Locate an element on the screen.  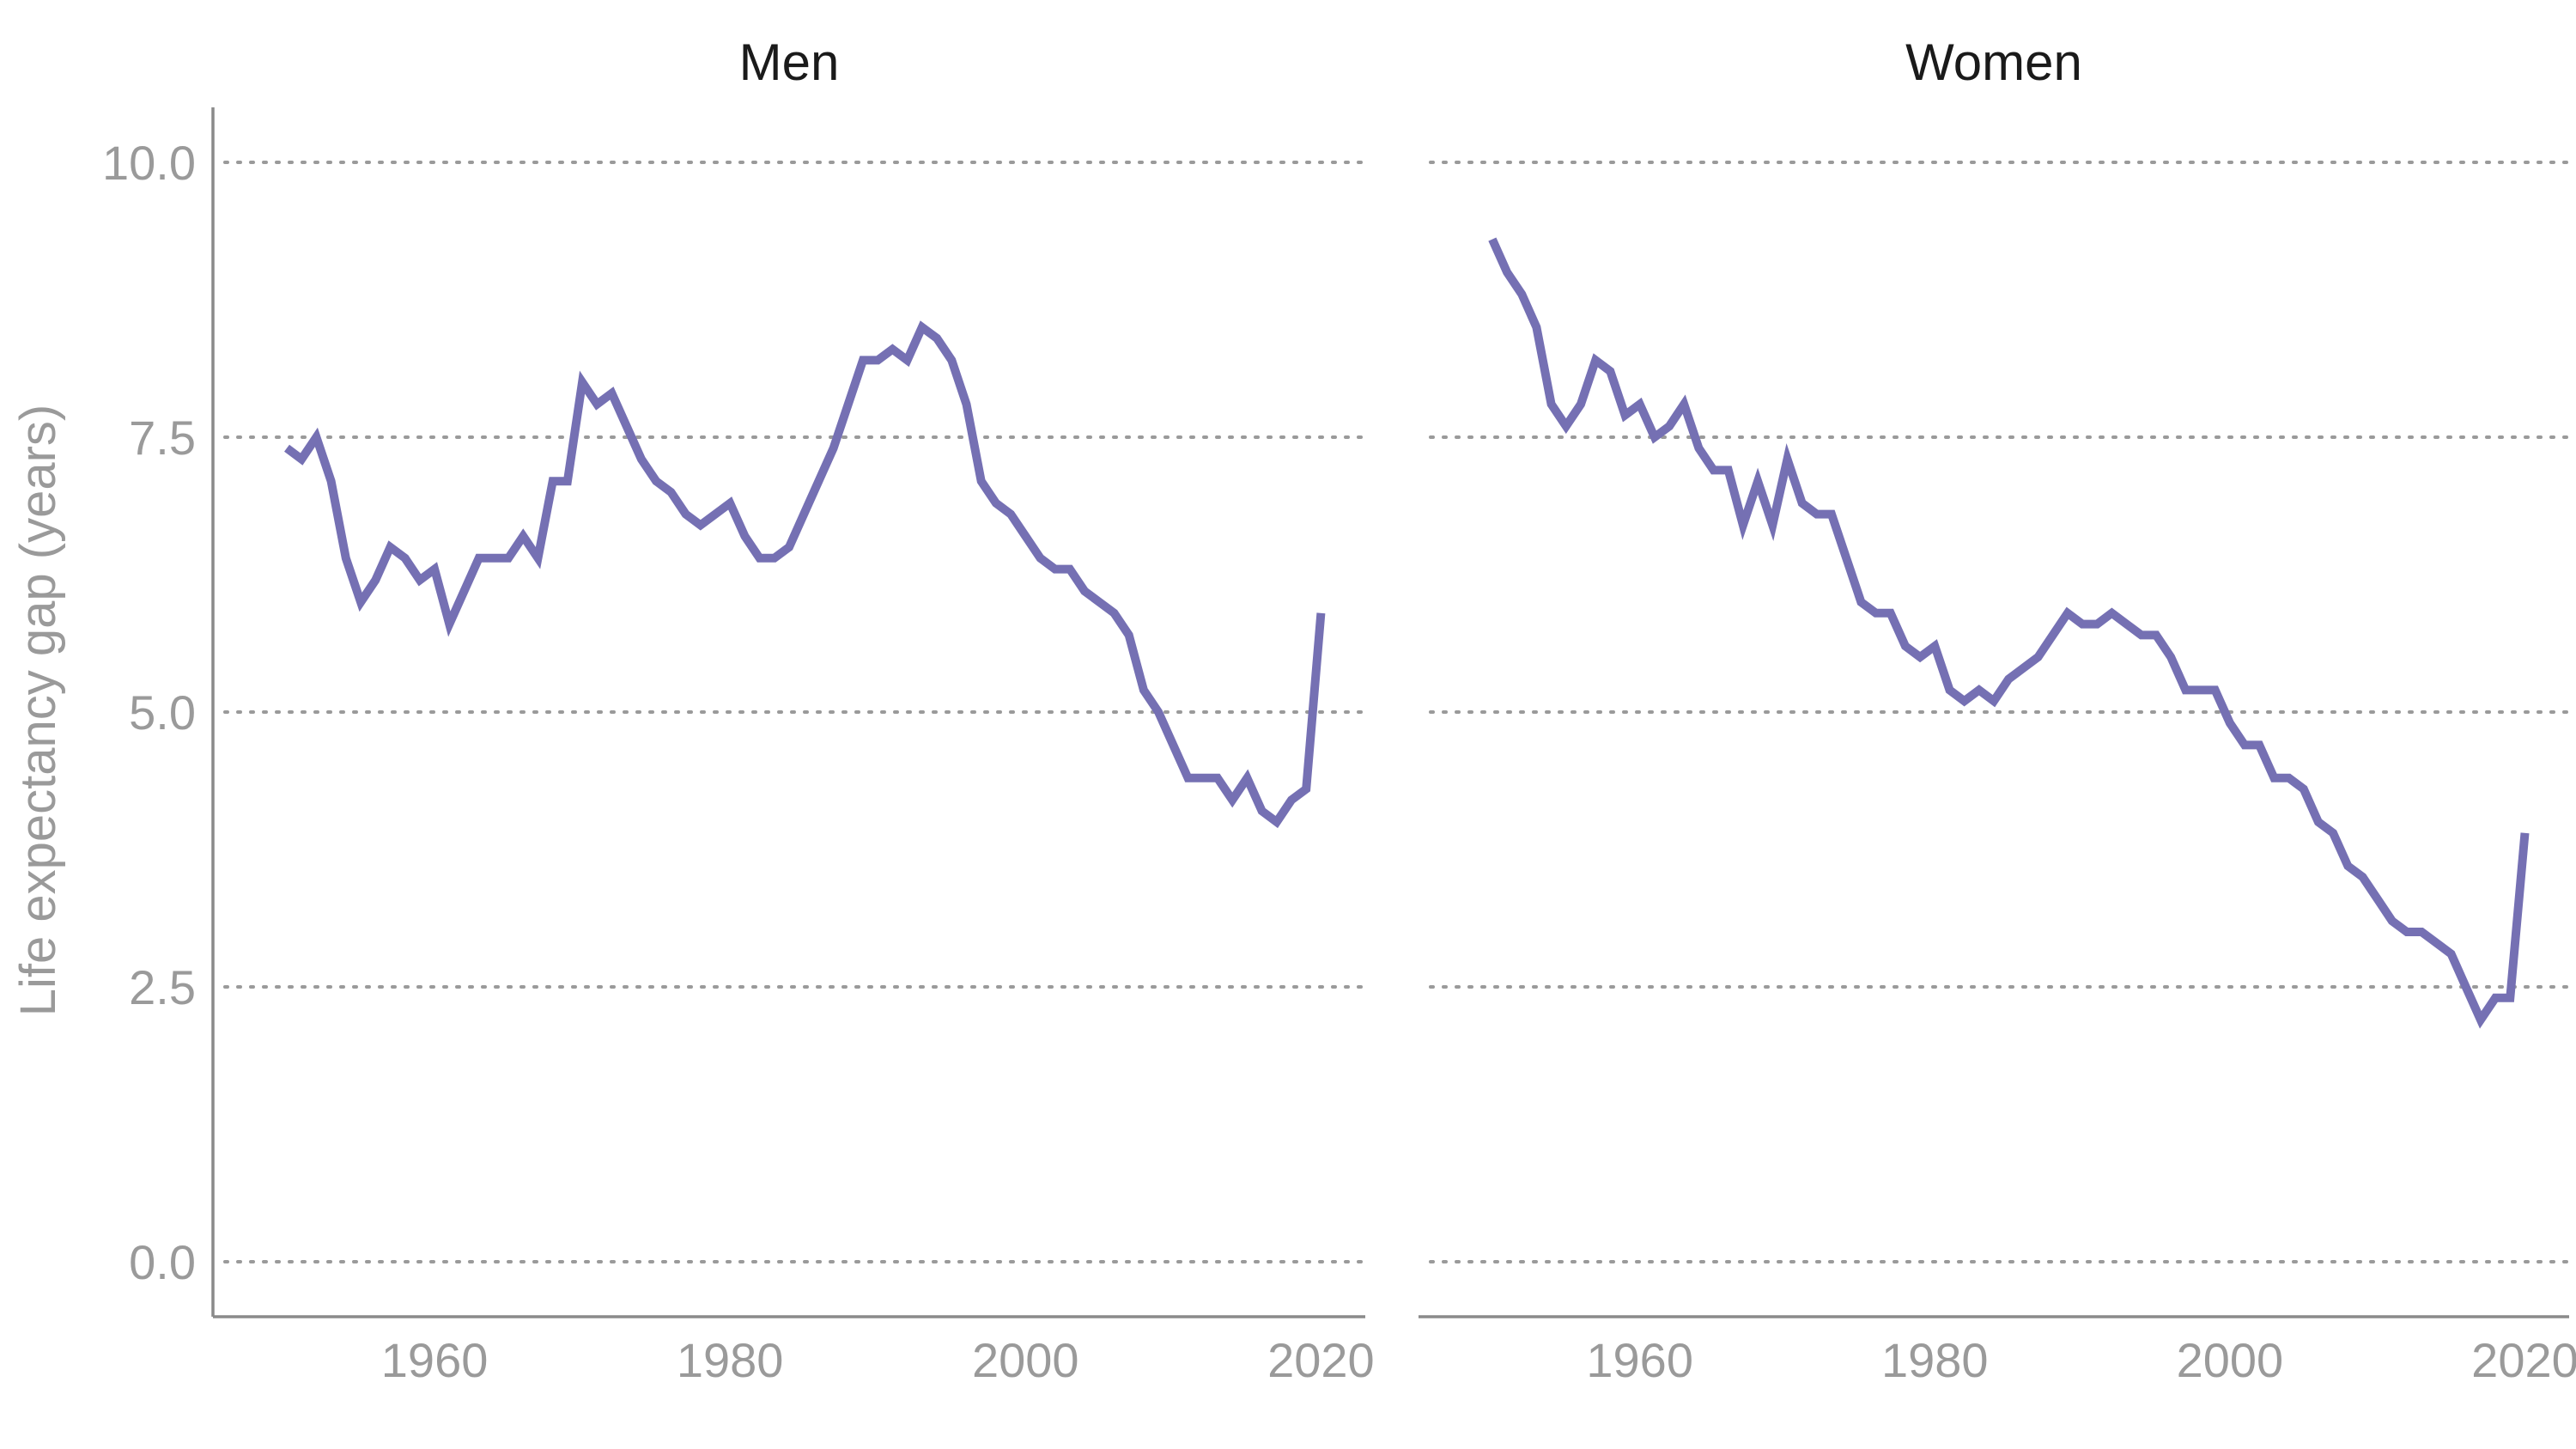
series-line-men is located at coordinates (805, 574).